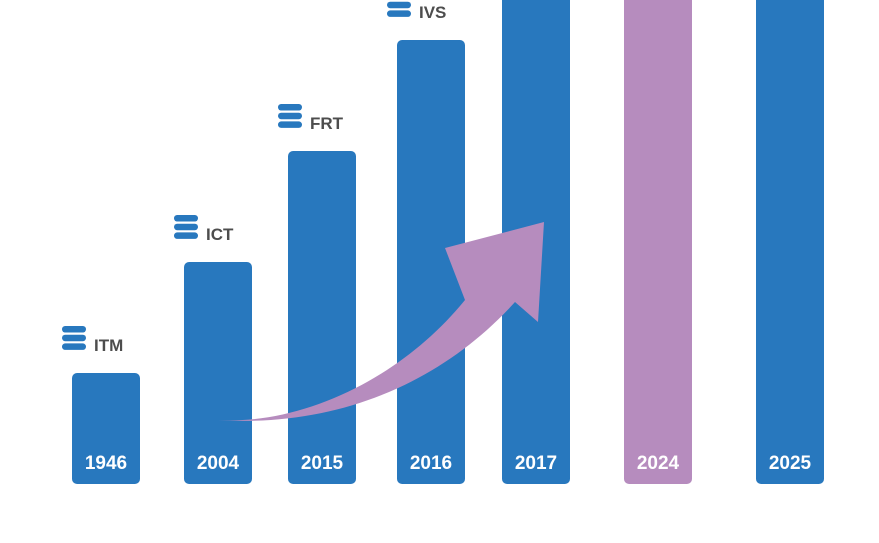  I want to click on year-label-1946: 1946, so click(106, 463).